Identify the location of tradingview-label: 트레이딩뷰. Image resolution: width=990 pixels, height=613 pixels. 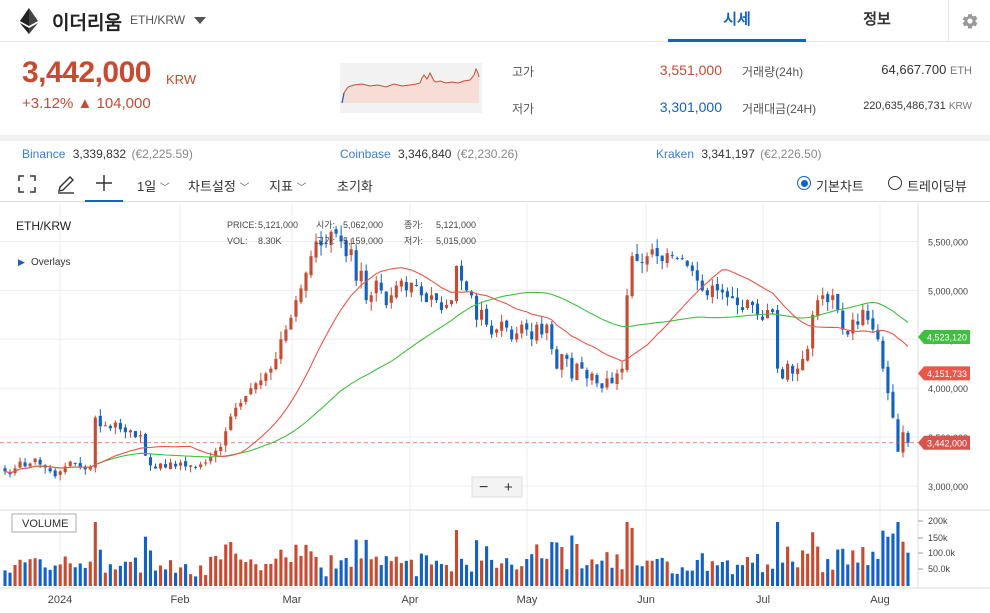
(937, 186).